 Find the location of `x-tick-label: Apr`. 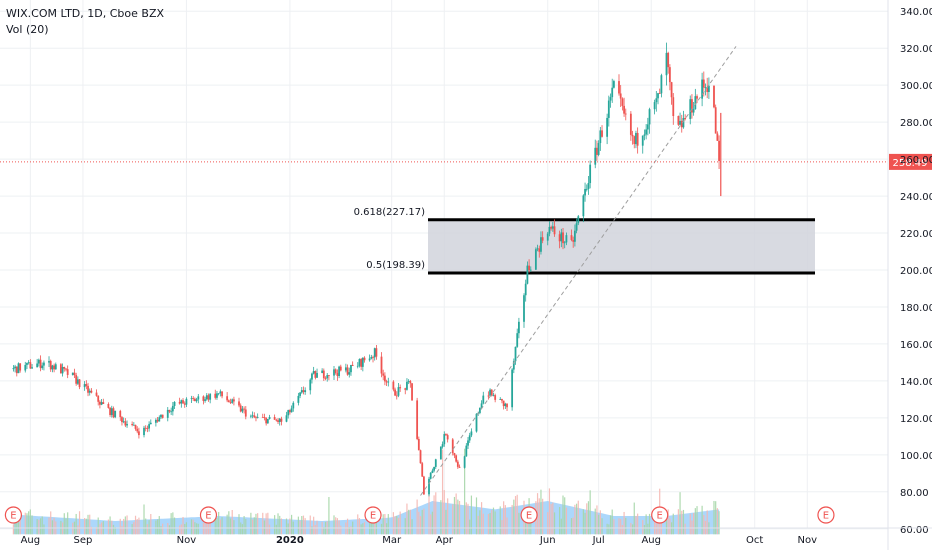

x-tick-label: Apr is located at coordinates (445, 540).